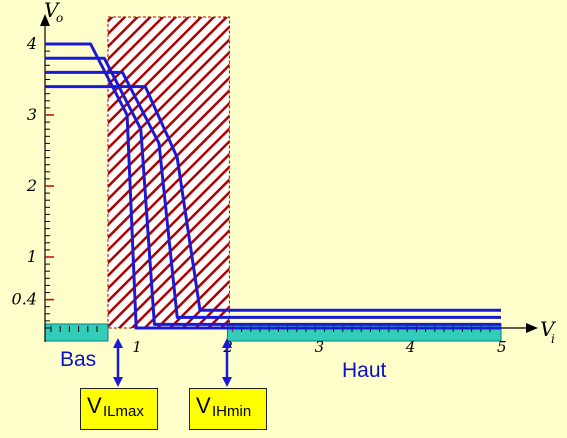  Describe the element at coordinates (232, 411) in the screenshot. I see `vihmin-sub: IHmin` at that location.